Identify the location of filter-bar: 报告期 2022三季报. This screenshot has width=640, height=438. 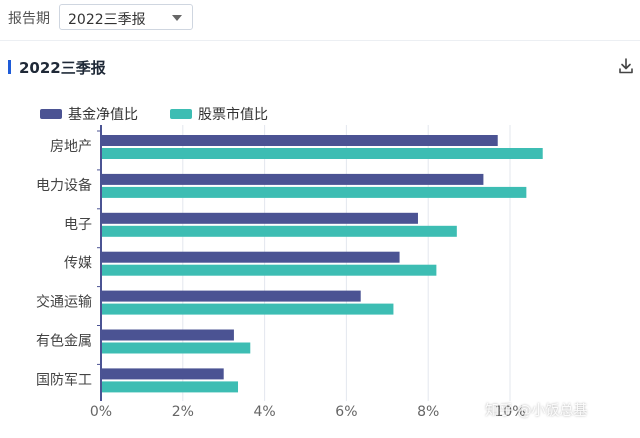
(320, 20).